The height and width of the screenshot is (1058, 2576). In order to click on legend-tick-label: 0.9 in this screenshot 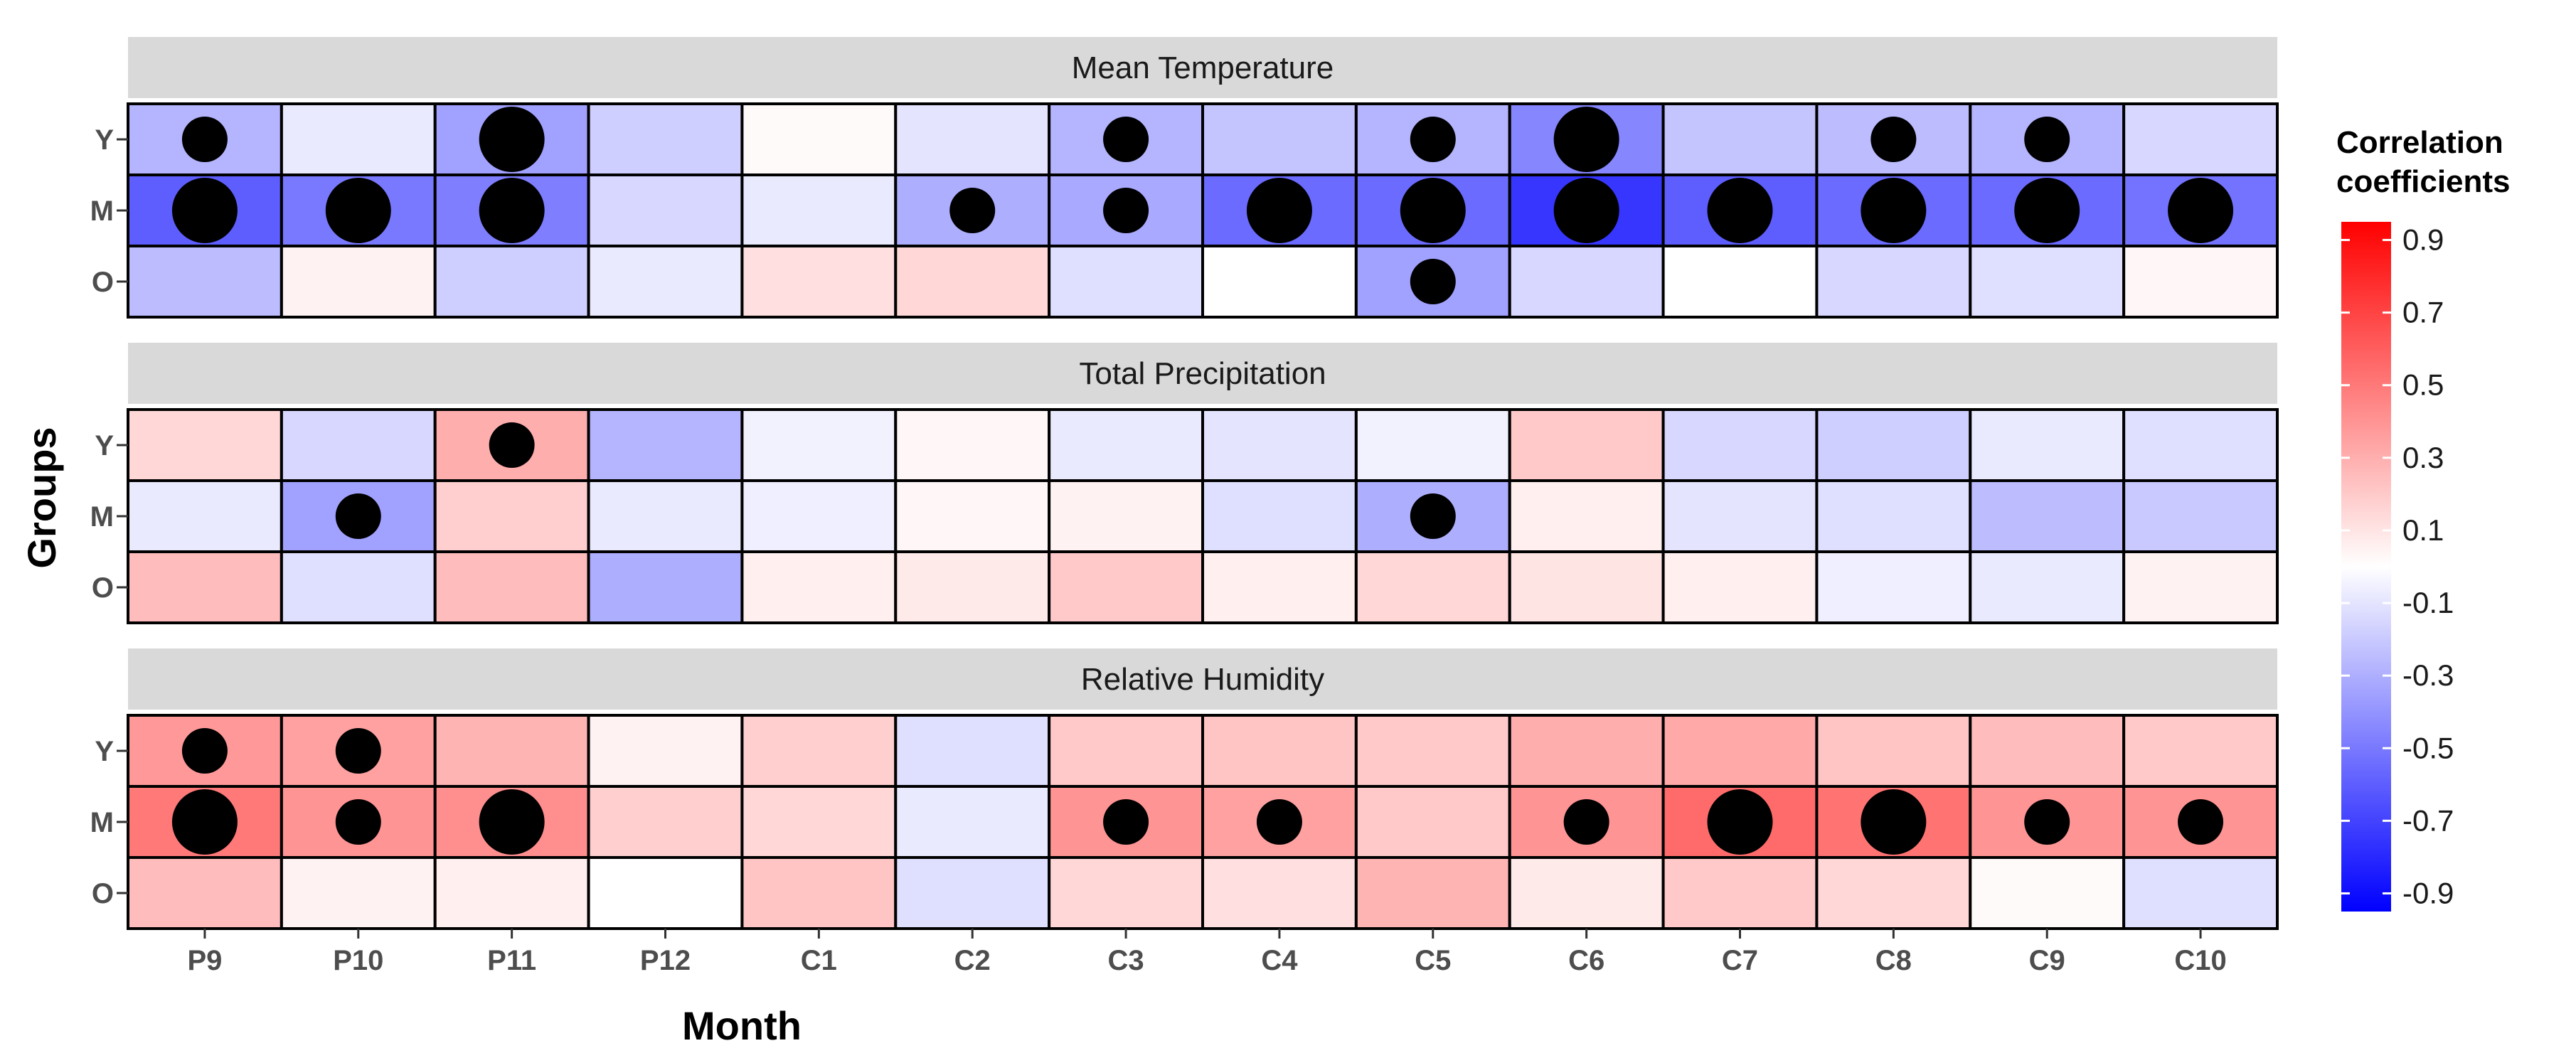, I will do `click(2423, 240)`.